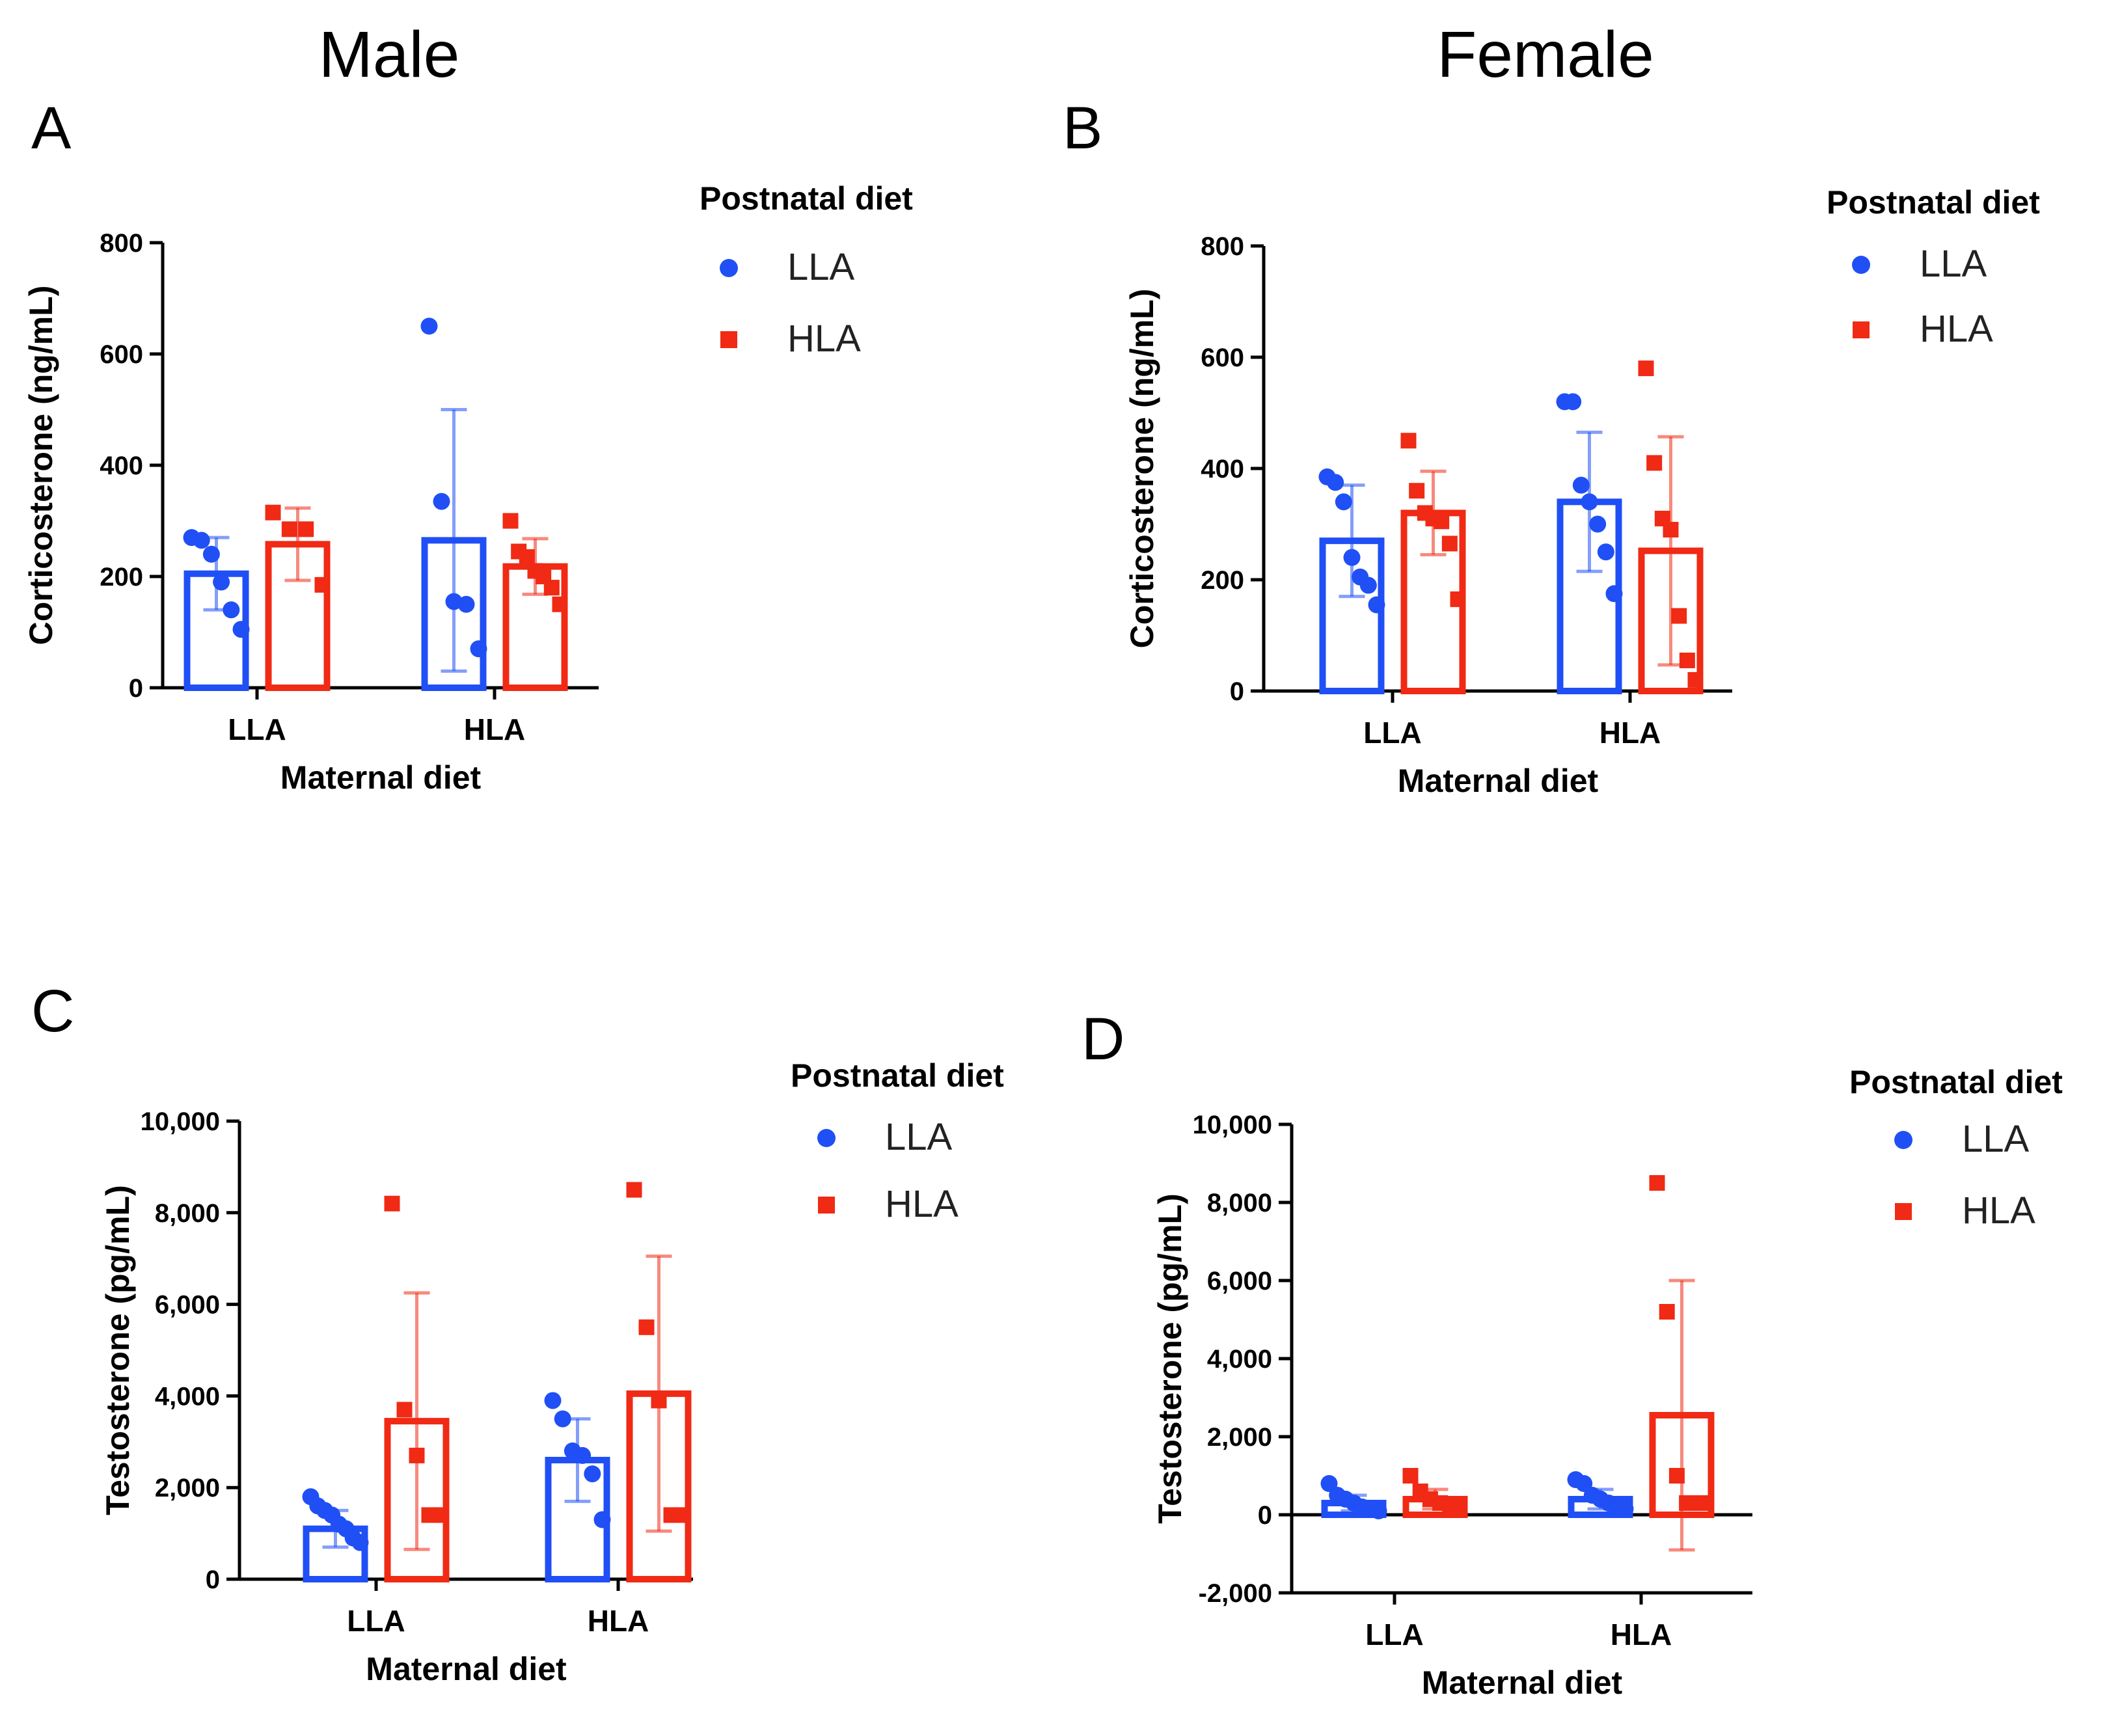 This screenshot has height=1736, width=2109. Describe the element at coordinates (187, 1306) in the screenshot. I see `y-tick-label: 6,000` at that location.